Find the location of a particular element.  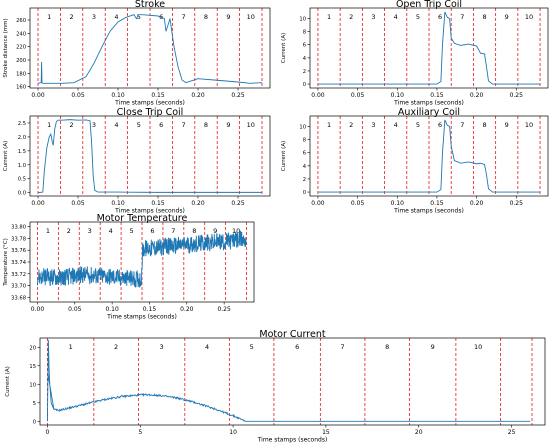

chart-title: Motor Temperature is located at coordinates (142, 218).